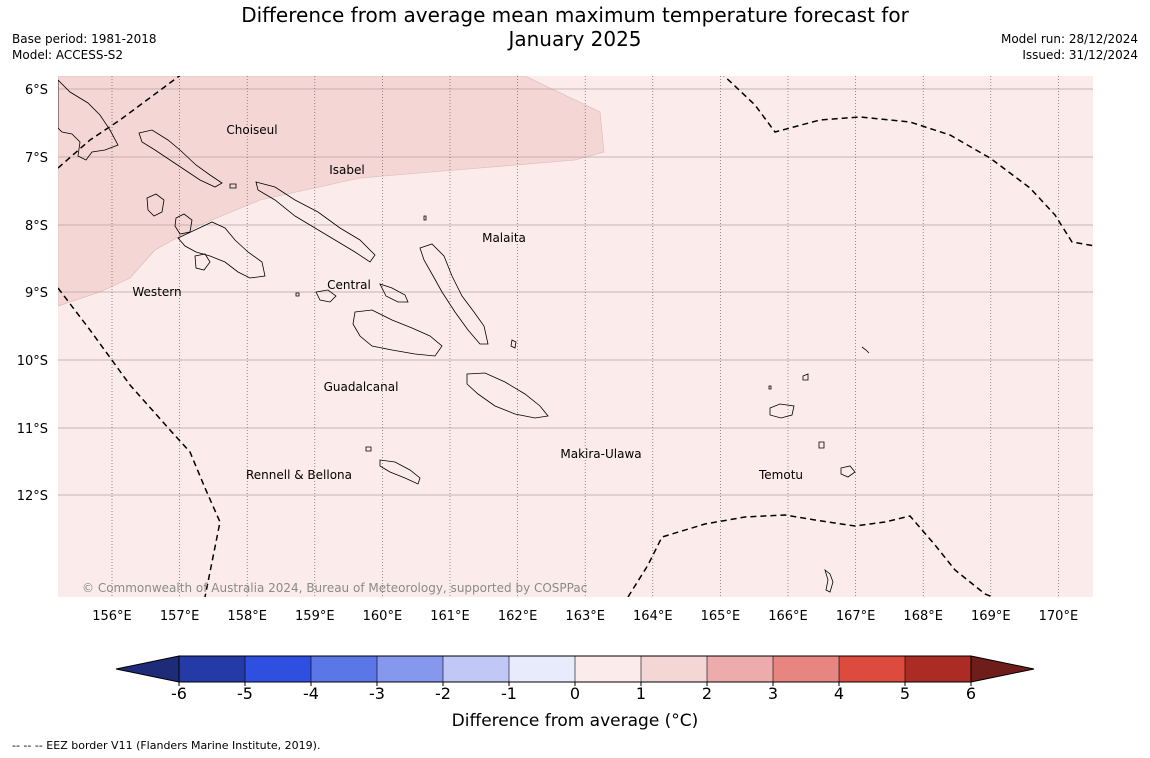 The width and height of the screenshot is (1150, 758). I want to click on province-label: Temotu, so click(780, 475).